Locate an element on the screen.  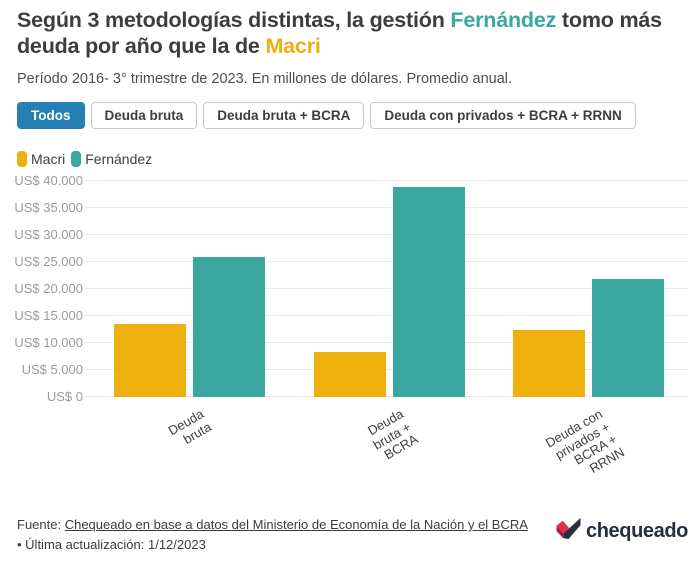
x-tick-label-deuda-bruta: Deuda bruta is located at coordinates (189, 426).